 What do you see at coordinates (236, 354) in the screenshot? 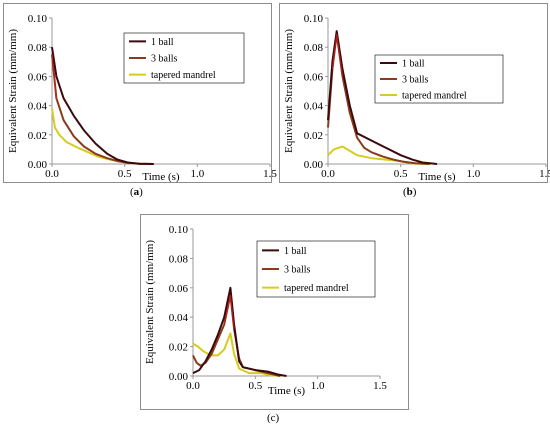
I see `series-line-tapered` at bounding box center [236, 354].